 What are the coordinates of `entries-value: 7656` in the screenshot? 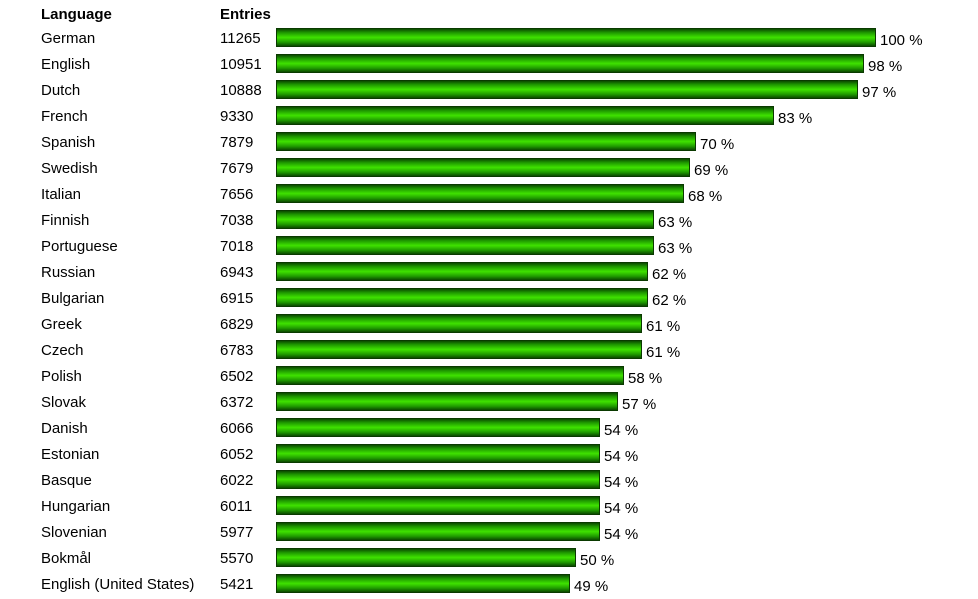 It's located at (237, 194).